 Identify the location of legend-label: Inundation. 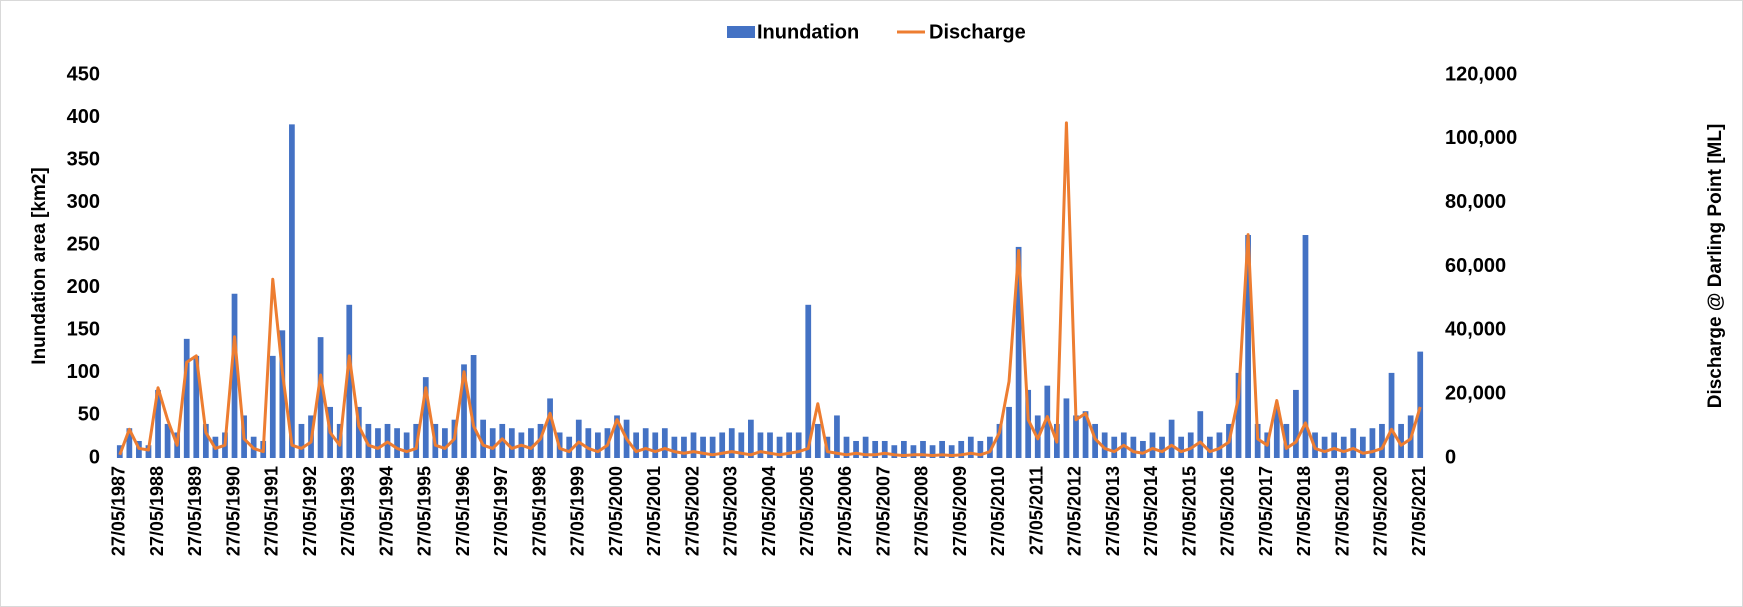
(808, 32).